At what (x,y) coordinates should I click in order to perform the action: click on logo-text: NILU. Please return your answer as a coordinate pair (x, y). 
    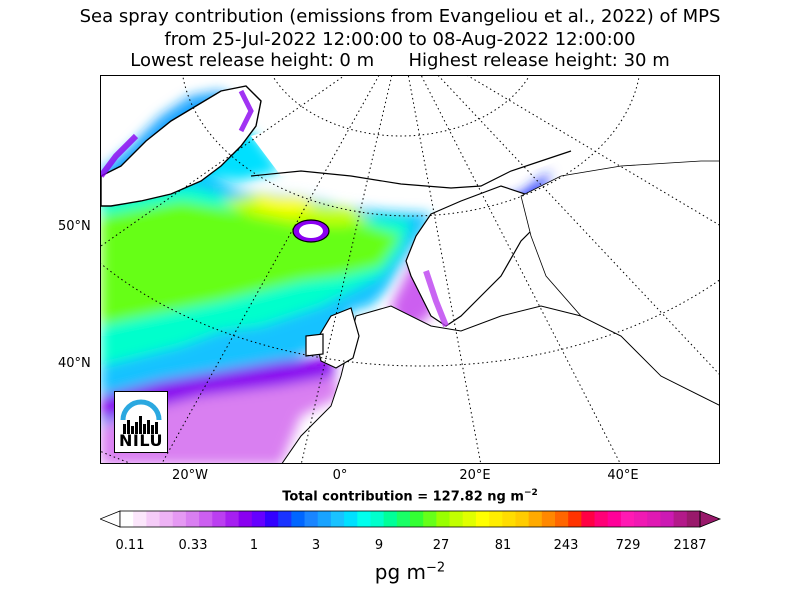
    Looking at the image, I should click on (141, 440).